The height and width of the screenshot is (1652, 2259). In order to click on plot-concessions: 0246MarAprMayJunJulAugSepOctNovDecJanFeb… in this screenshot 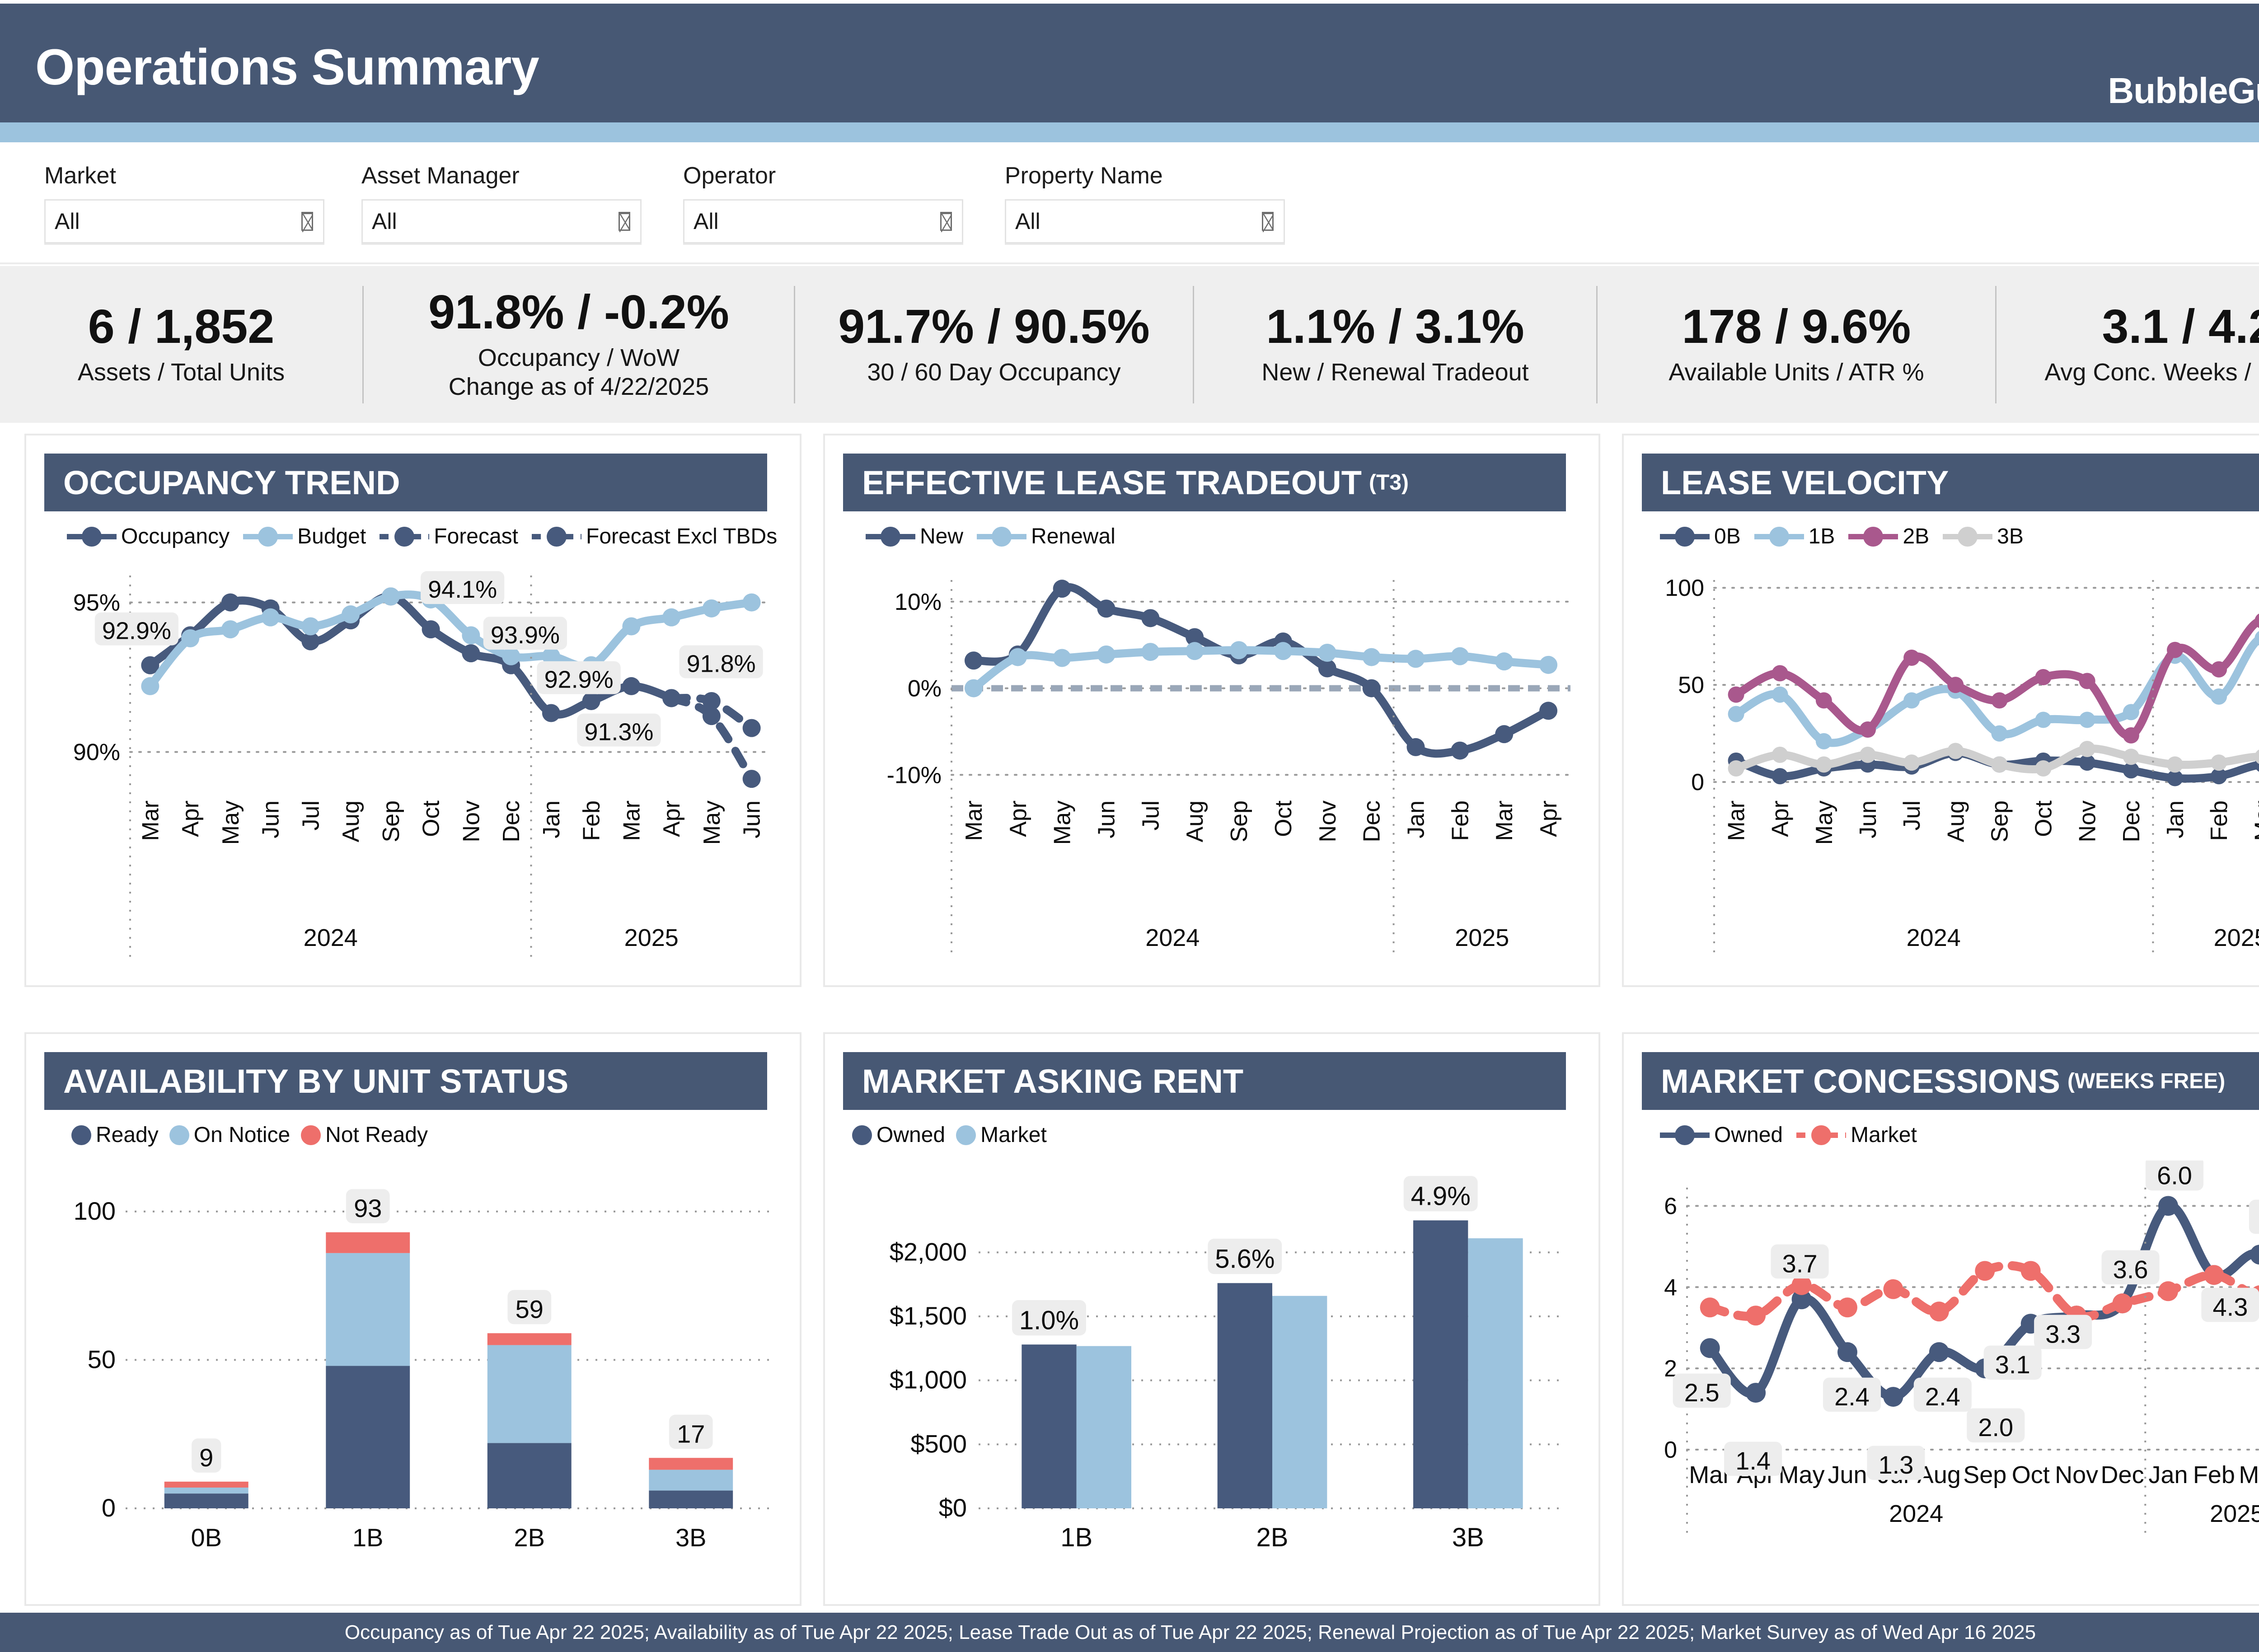, I will do `click(1948, 1370)`.